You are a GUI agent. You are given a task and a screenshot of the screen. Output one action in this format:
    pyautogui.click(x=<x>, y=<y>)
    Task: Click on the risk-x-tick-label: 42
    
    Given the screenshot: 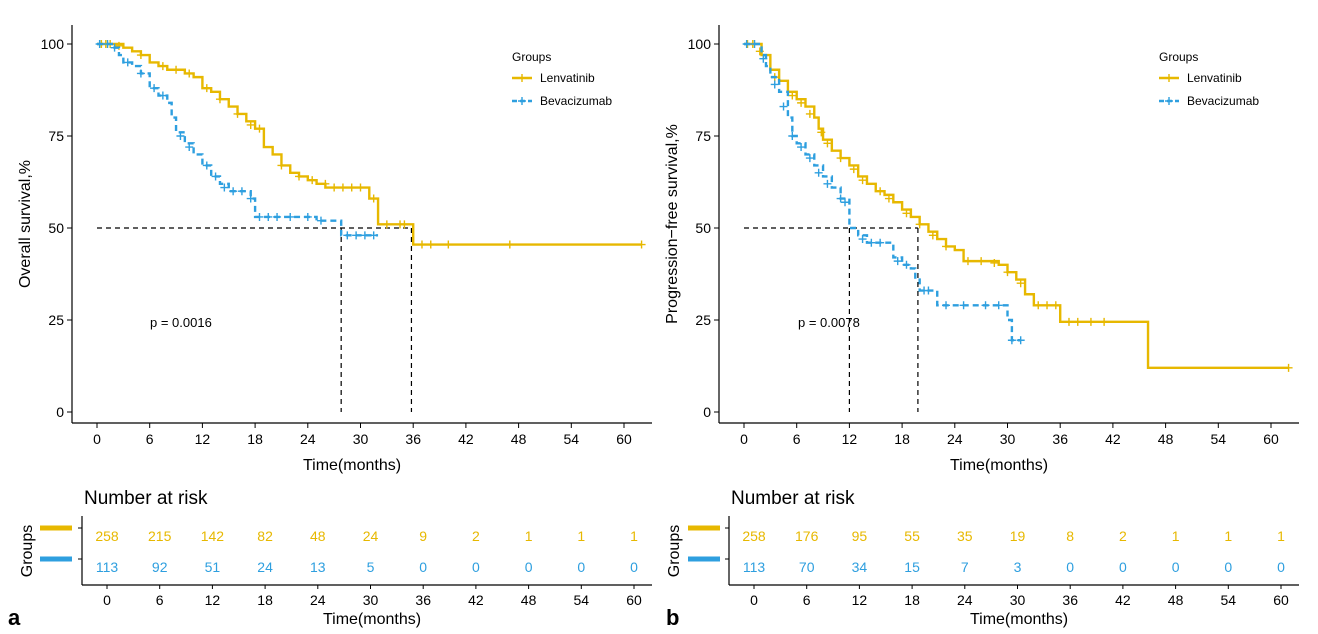 What is the action you would take?
    pyautogui.click(x=1123, y=600)
    